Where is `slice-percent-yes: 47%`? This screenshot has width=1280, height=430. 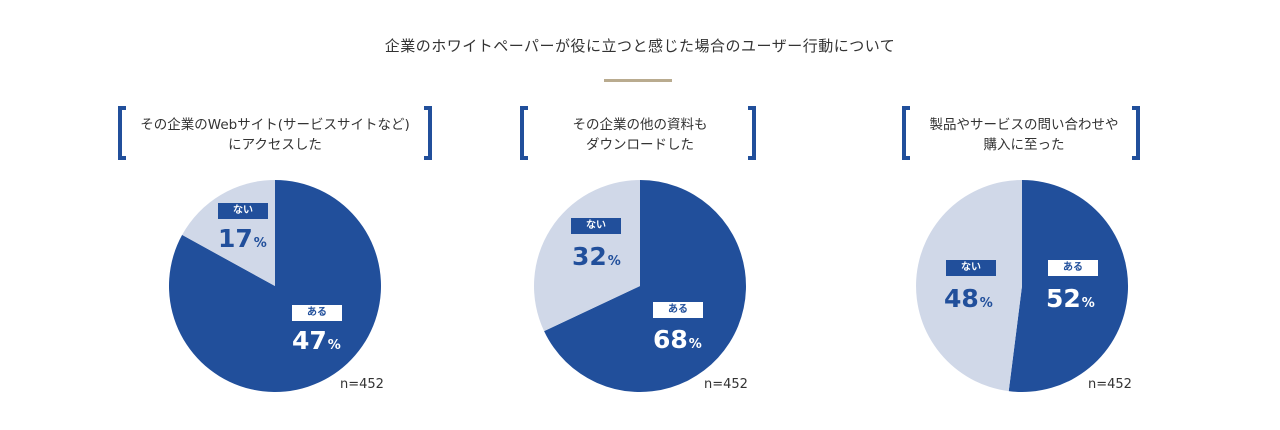 slice-percent-yes: 47% is located at coordinates (316, 343).